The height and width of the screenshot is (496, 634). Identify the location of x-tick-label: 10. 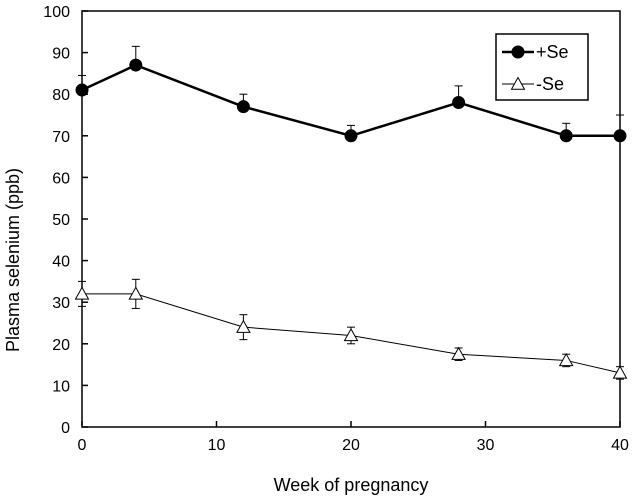
(217, 445).